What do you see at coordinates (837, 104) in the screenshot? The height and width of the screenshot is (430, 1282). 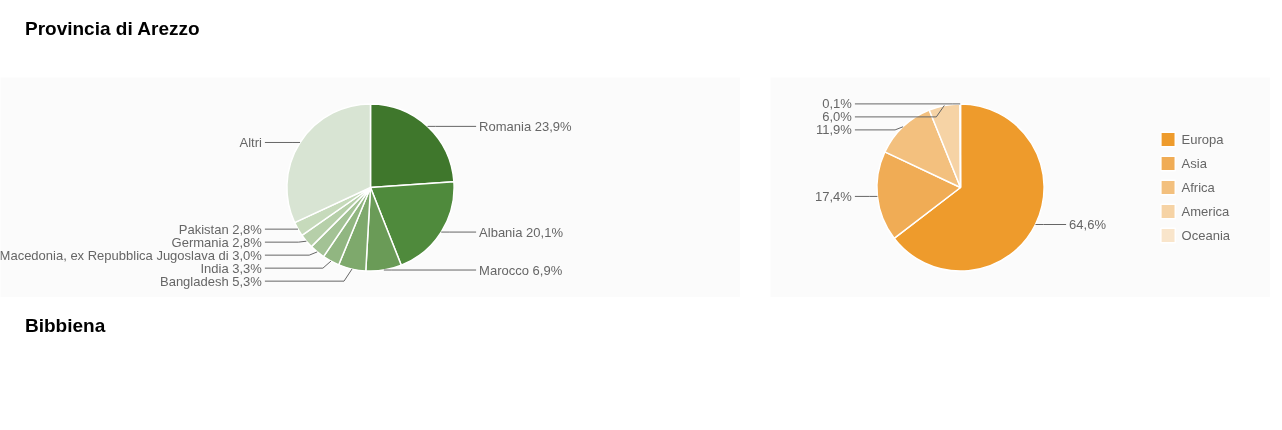 I see `data-label: 0,1%` at bounding box center [837, 104].